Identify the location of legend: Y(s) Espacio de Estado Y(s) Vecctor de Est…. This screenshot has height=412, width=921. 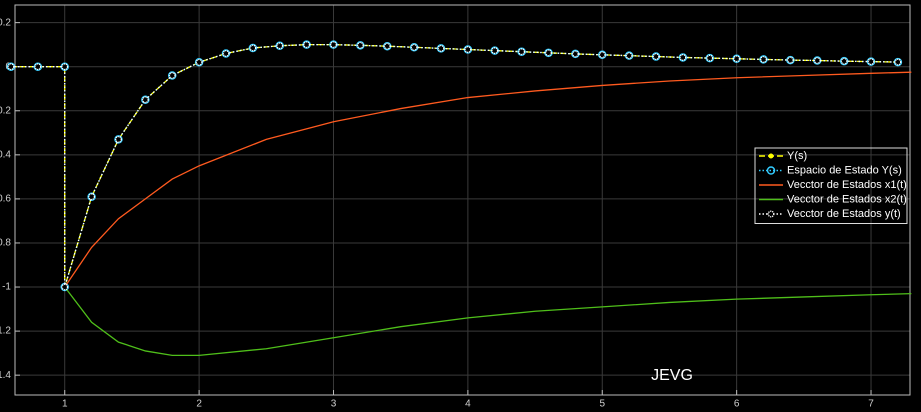
(831, 185).